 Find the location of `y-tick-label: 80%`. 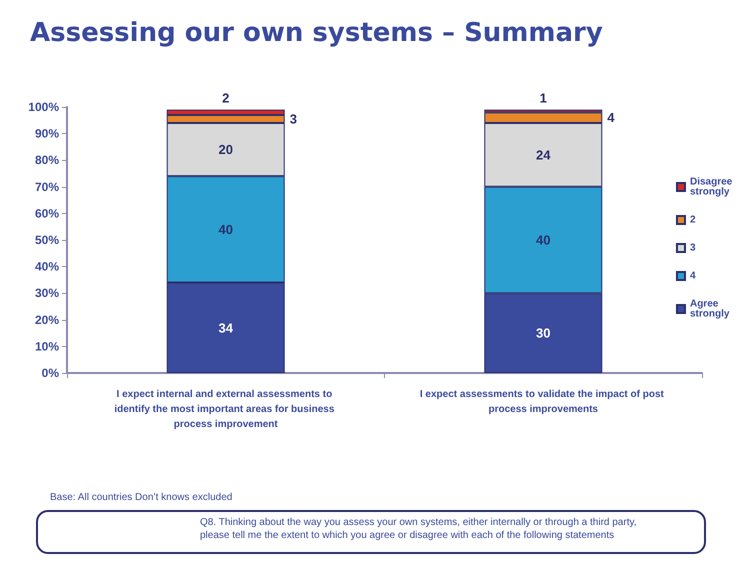

y-tick-label: 80% is located at coordinates (47, 160).